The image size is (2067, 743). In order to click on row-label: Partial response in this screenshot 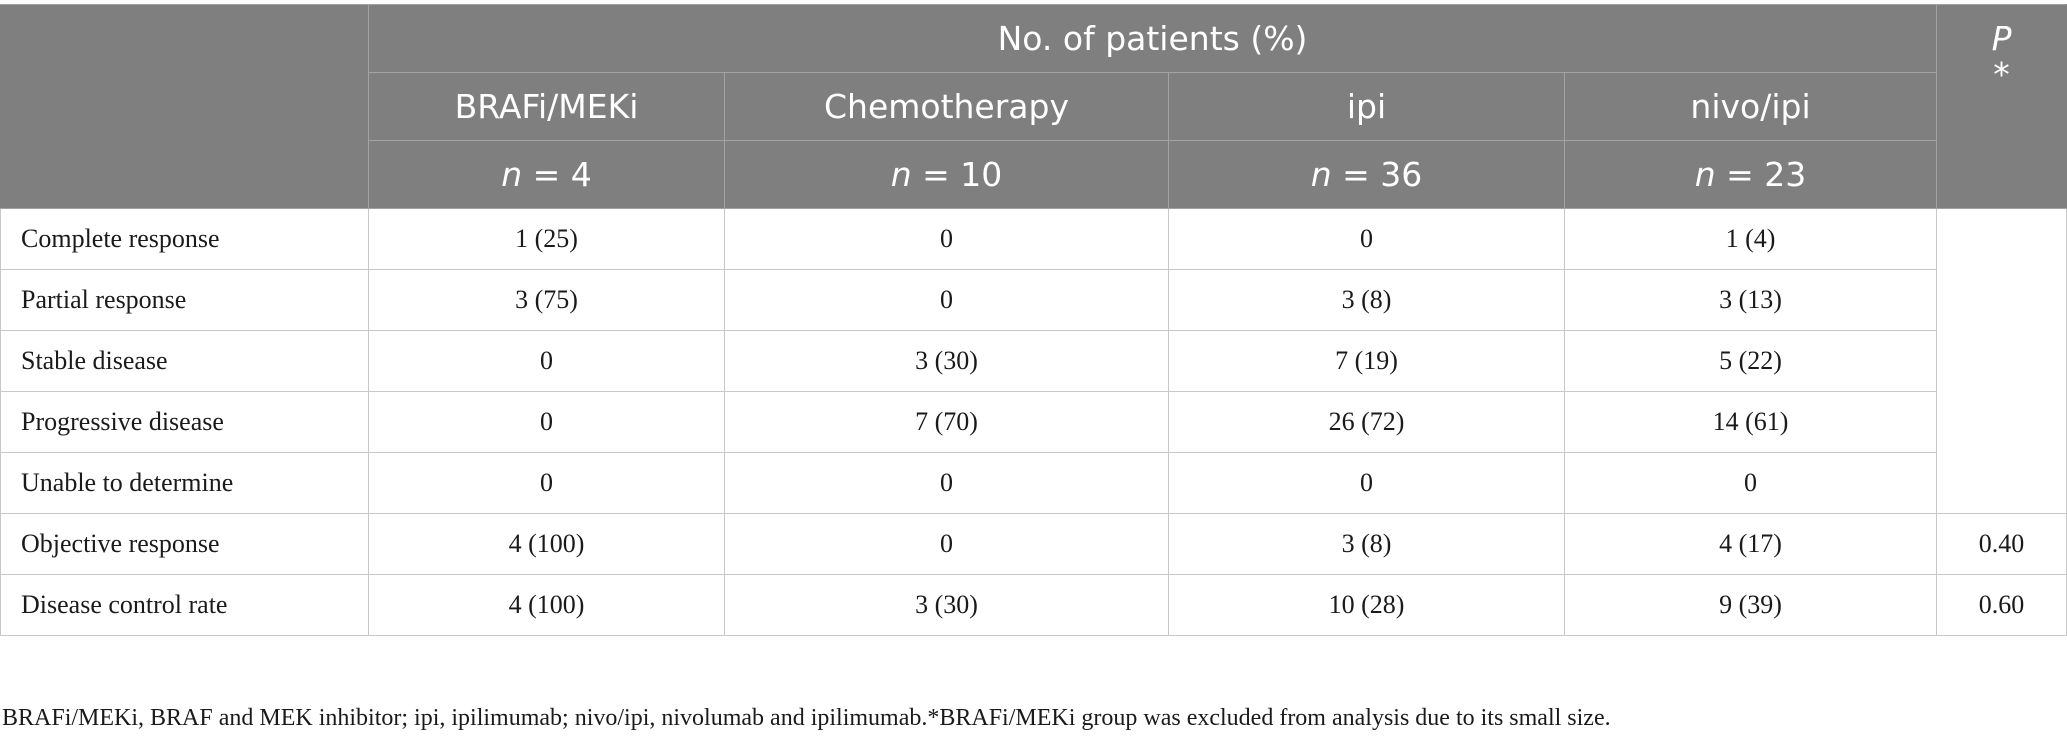, I will do `click(184, 300)`.